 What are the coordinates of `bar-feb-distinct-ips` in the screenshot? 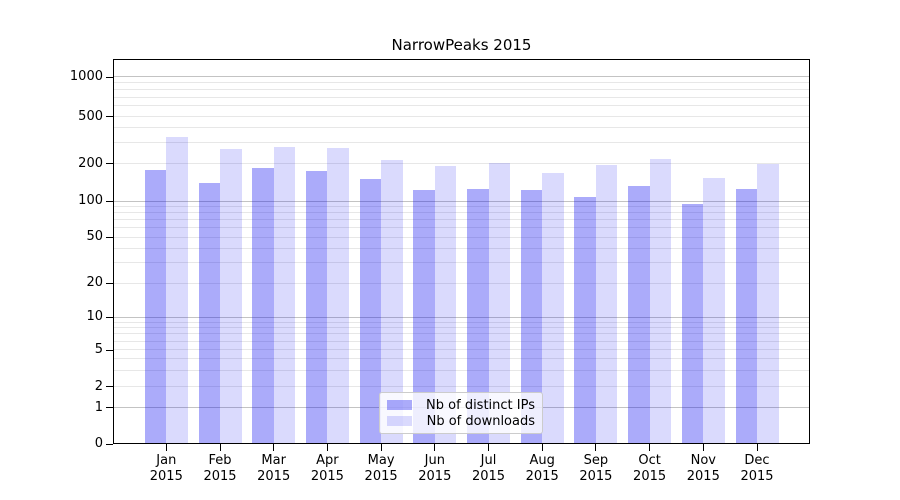 It's located at (209, 313).